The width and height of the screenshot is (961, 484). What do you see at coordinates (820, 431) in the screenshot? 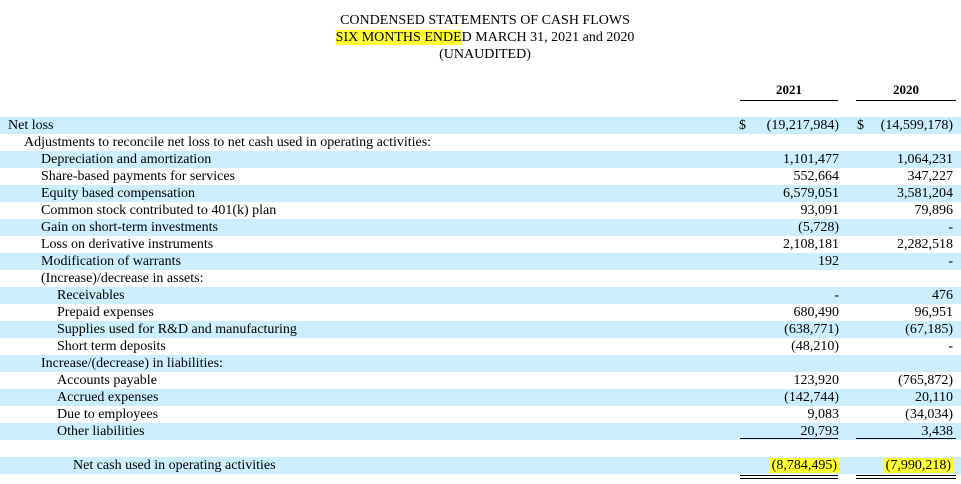
I see `value-2021: 20,793` at bounding box center [820, 431].